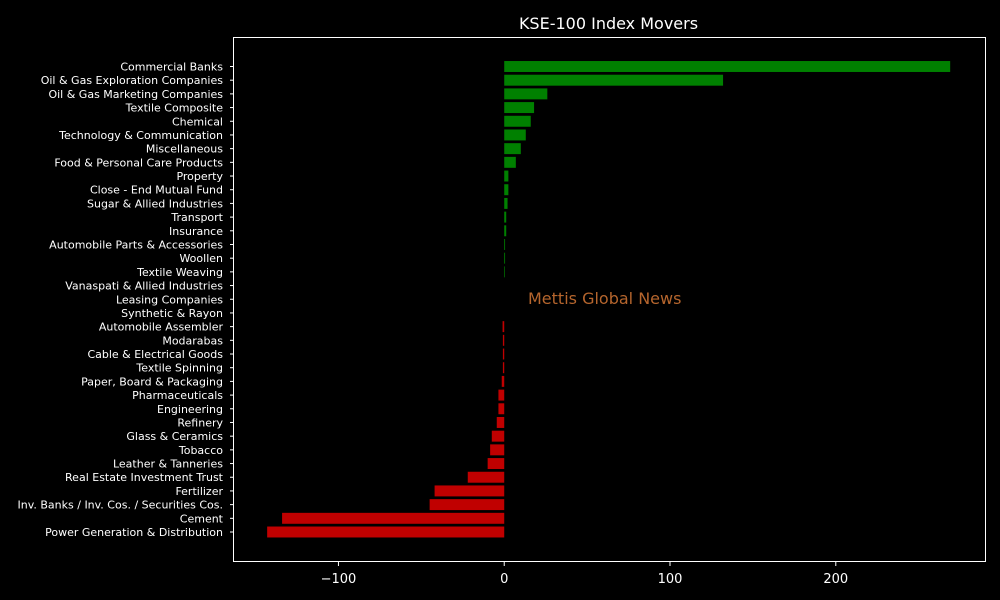 The height and width of the screenshot is (600, 1000). What do you see at coordinates (202, 518) in the screenshot?
I see `category-label: Cement` at bounding box center [202, 518].